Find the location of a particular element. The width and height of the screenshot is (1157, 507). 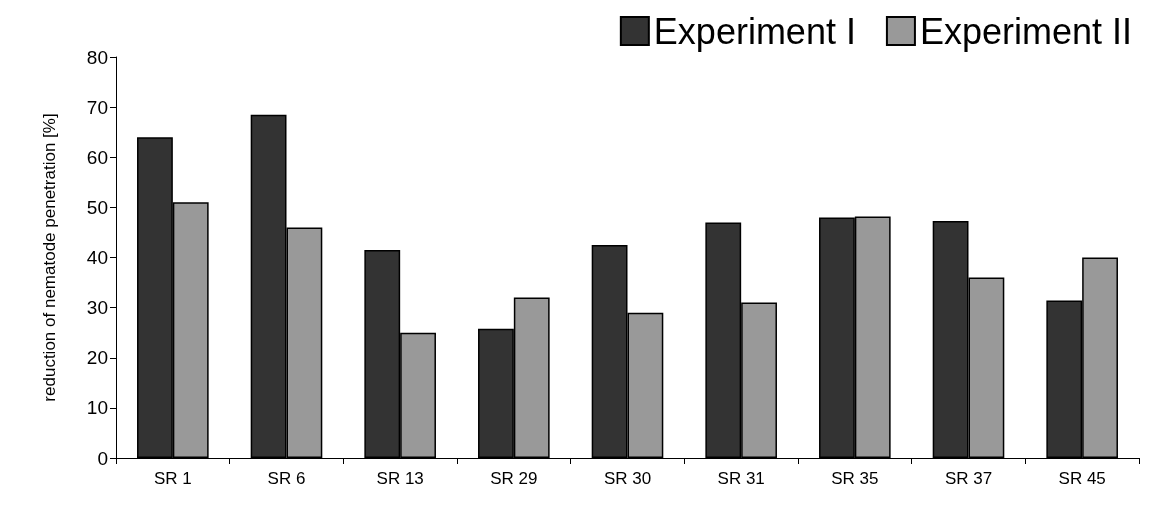

legend-label: Experiment I is located at coordinates (754, 31).